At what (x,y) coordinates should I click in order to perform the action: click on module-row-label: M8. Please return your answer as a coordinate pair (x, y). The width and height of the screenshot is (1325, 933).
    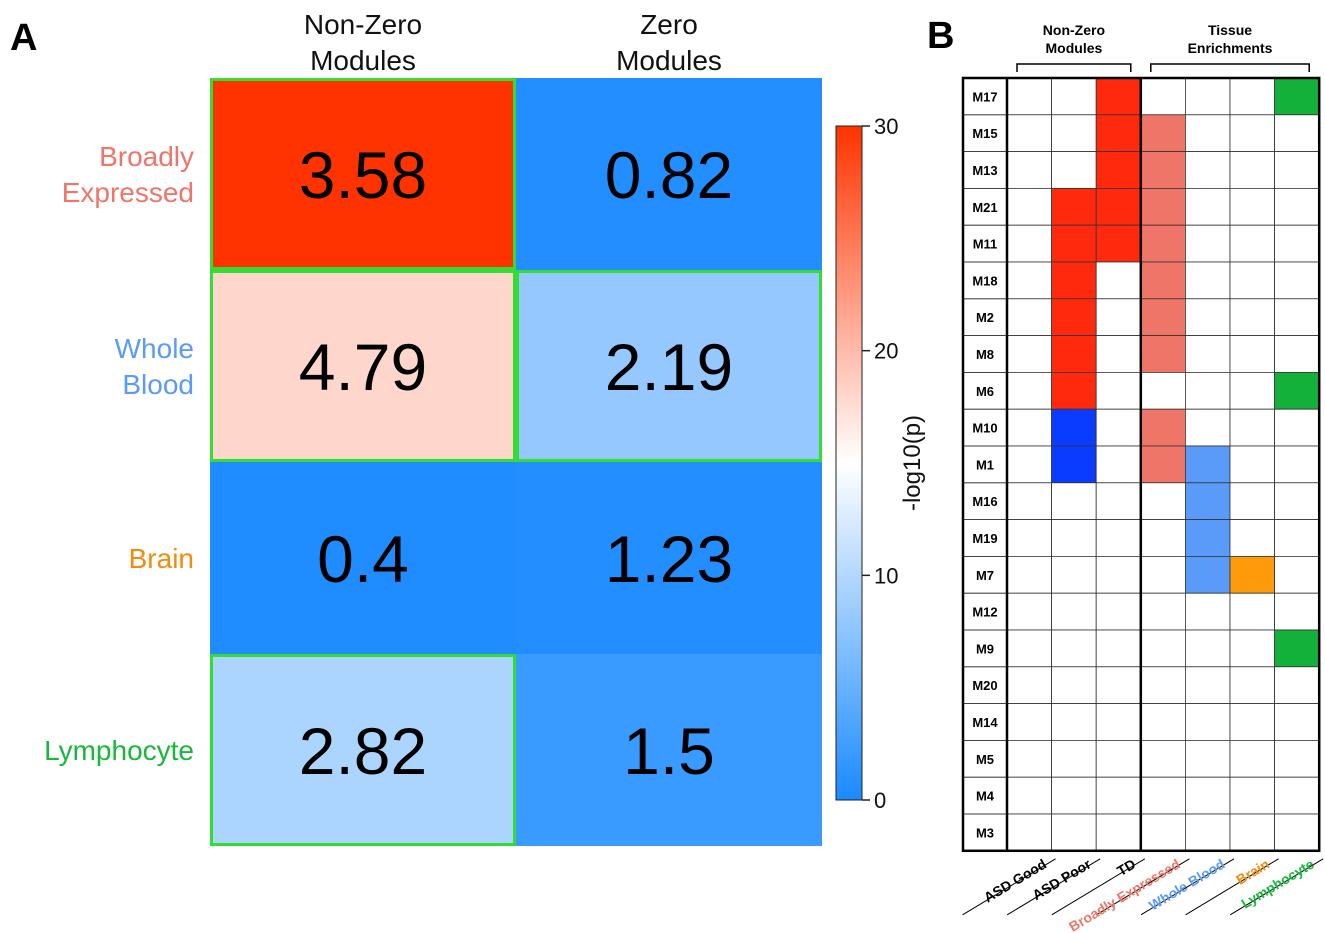
    Looking at the image, I should click on (985, 354).